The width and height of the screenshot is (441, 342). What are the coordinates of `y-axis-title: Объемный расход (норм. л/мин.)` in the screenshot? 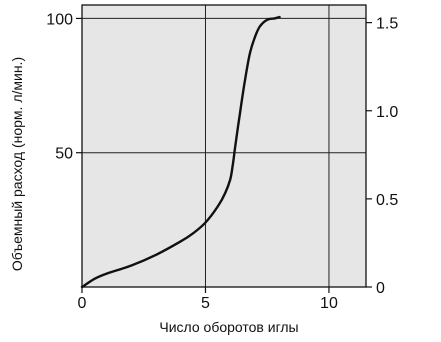 It's located at (17, 164).